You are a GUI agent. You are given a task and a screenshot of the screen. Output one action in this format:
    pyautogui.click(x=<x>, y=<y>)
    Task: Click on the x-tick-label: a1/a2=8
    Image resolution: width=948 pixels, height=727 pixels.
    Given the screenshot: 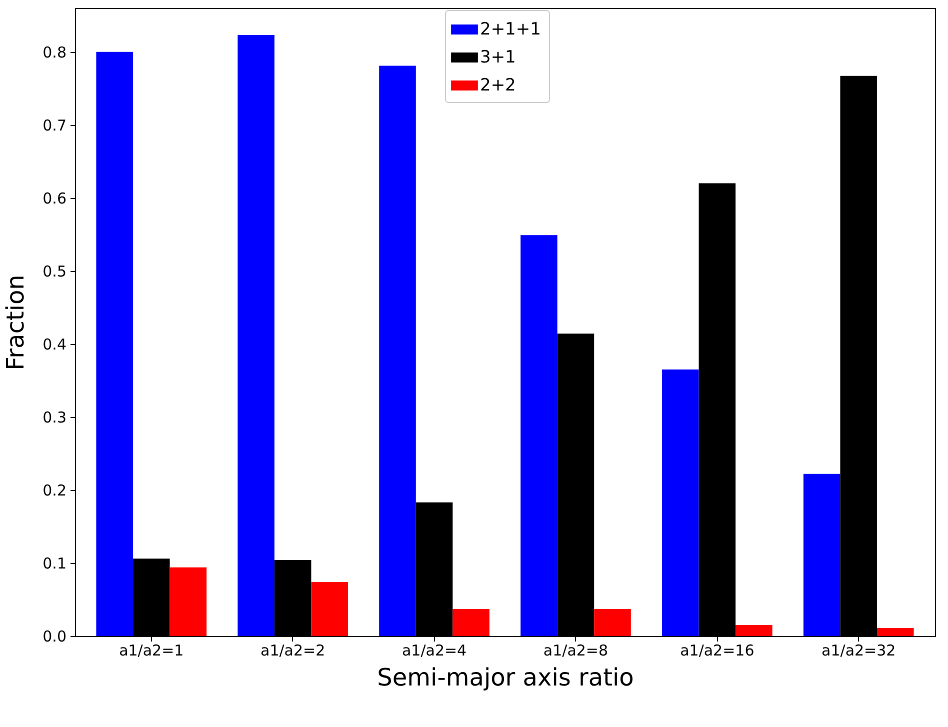 What is the action you would take?
    pyautogui.click(x=575, y=651)
    